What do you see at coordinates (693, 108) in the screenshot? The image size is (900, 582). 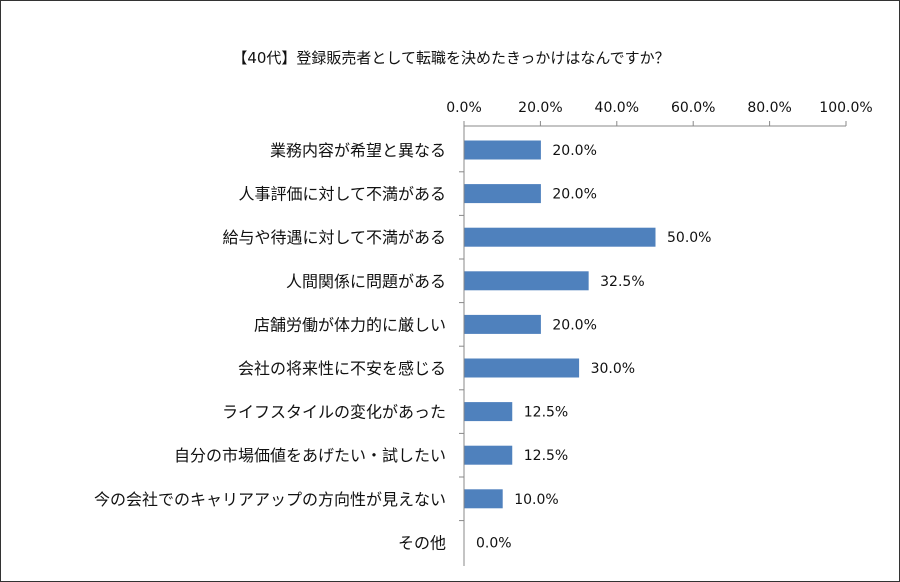 I see `x-tick-label: 60.0%` at bounding box center [693, 108].